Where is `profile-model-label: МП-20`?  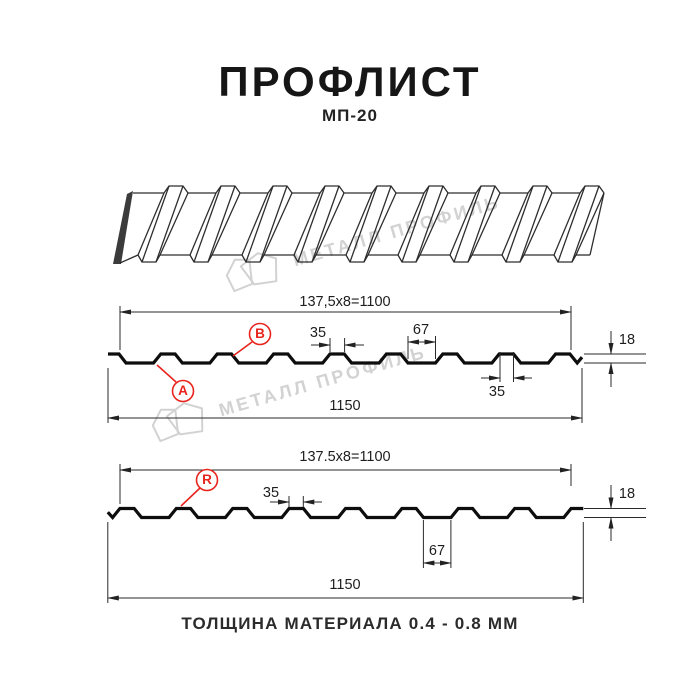
profile-model-label: МП-20 is located at coordinates (350, 115).